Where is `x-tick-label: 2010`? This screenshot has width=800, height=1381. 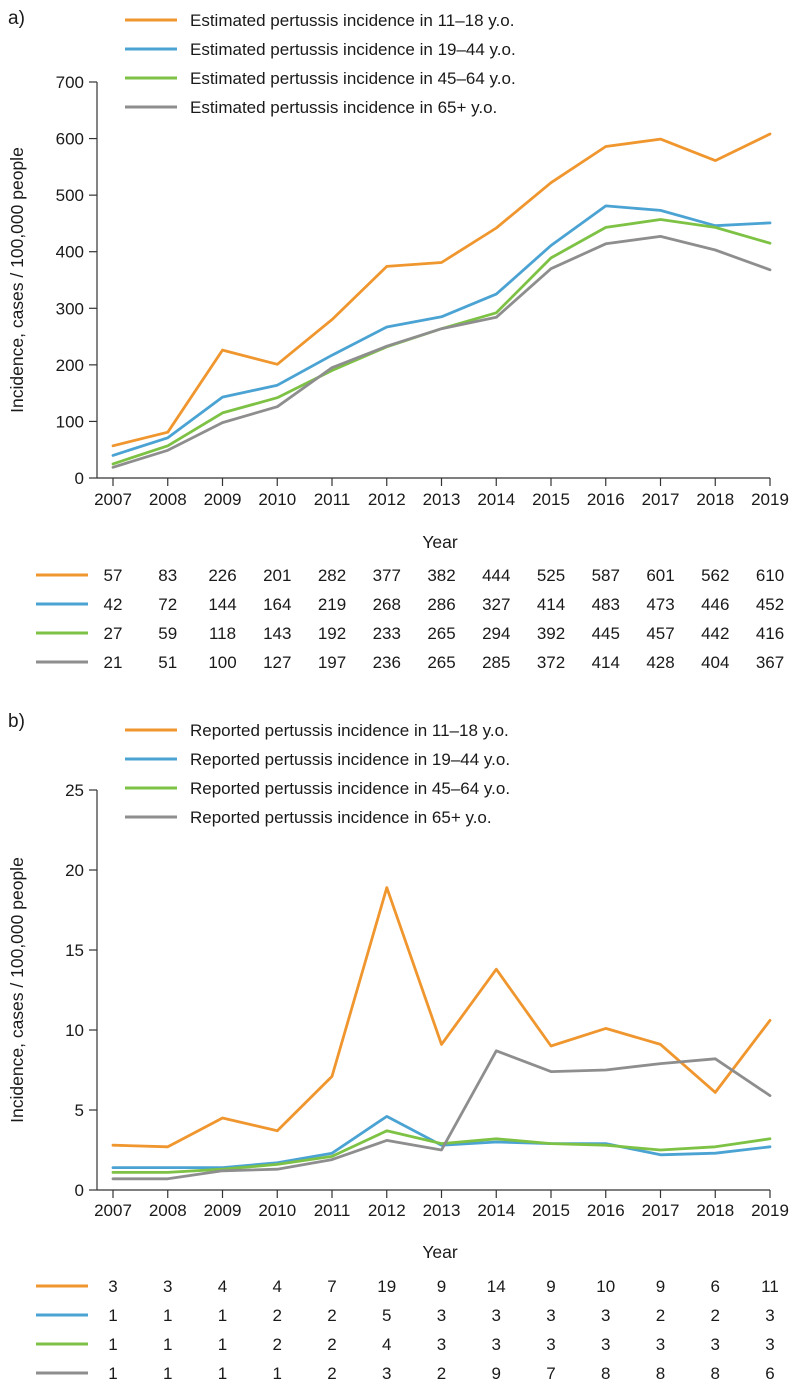 x-tick-label: 2010 is located at coordinates (277, 499).